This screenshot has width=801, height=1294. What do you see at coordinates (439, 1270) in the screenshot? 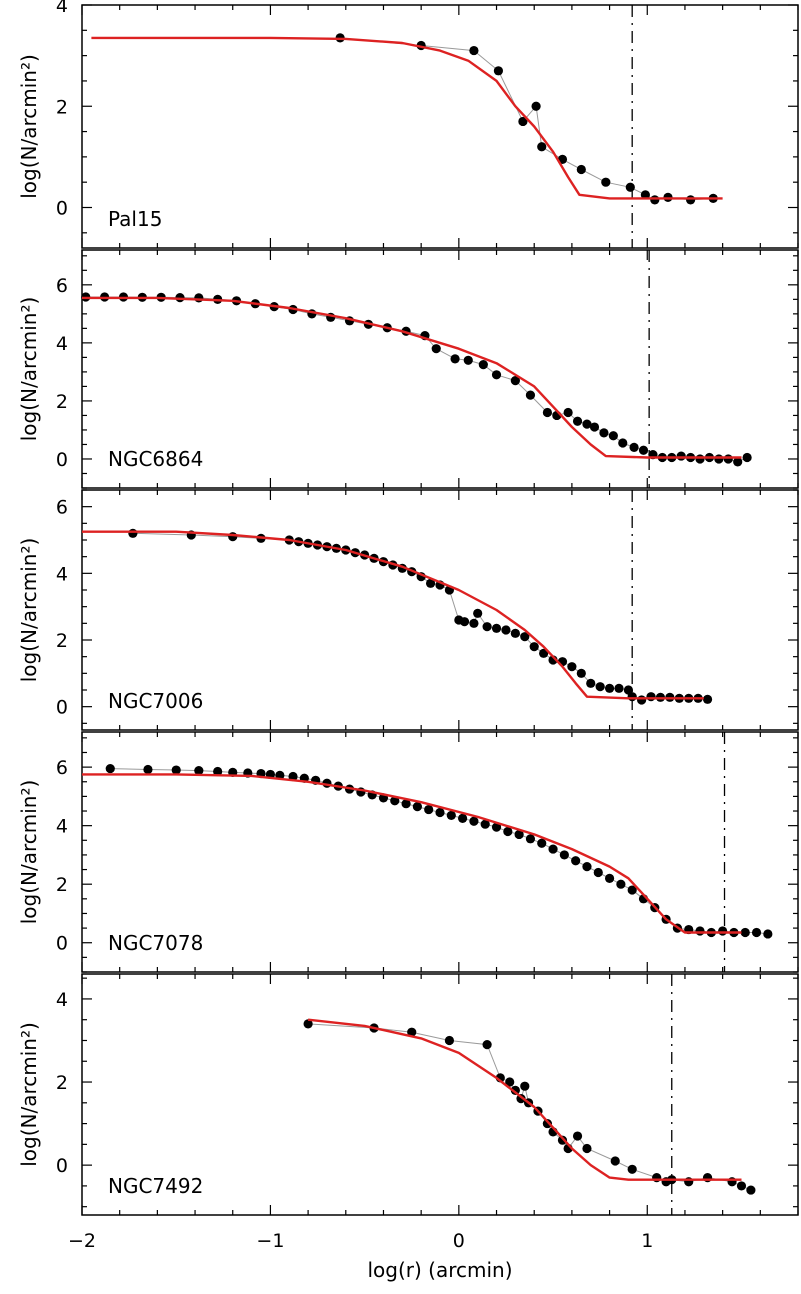
I see `x-axis-title: log(r) (arcmin)` at bounding box center [439, 1270].